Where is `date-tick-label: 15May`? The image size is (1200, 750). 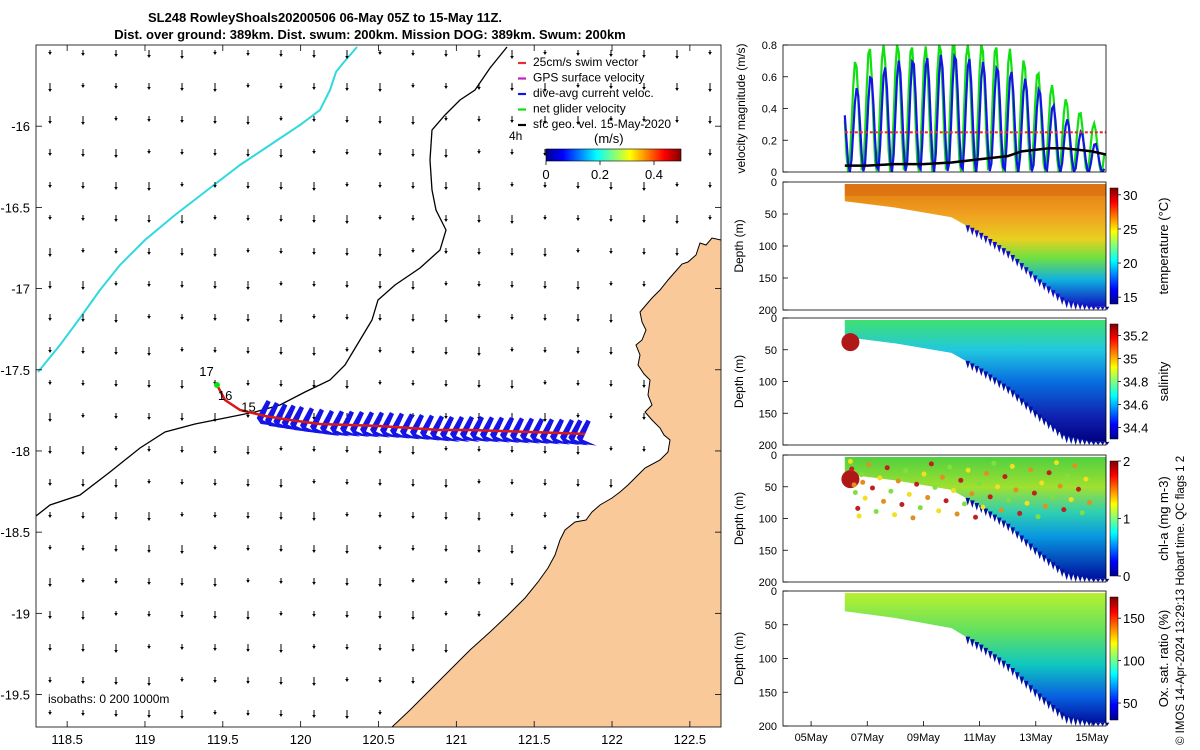 date-tick-label: 15May is located at coordinates (1092, 738).